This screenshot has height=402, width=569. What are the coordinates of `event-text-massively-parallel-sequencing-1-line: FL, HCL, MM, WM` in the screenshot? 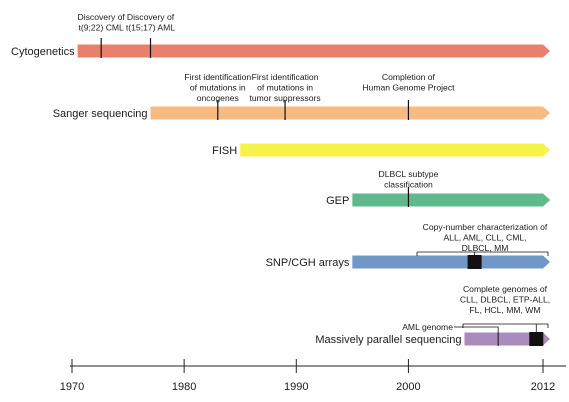 It's located at (504, 310).